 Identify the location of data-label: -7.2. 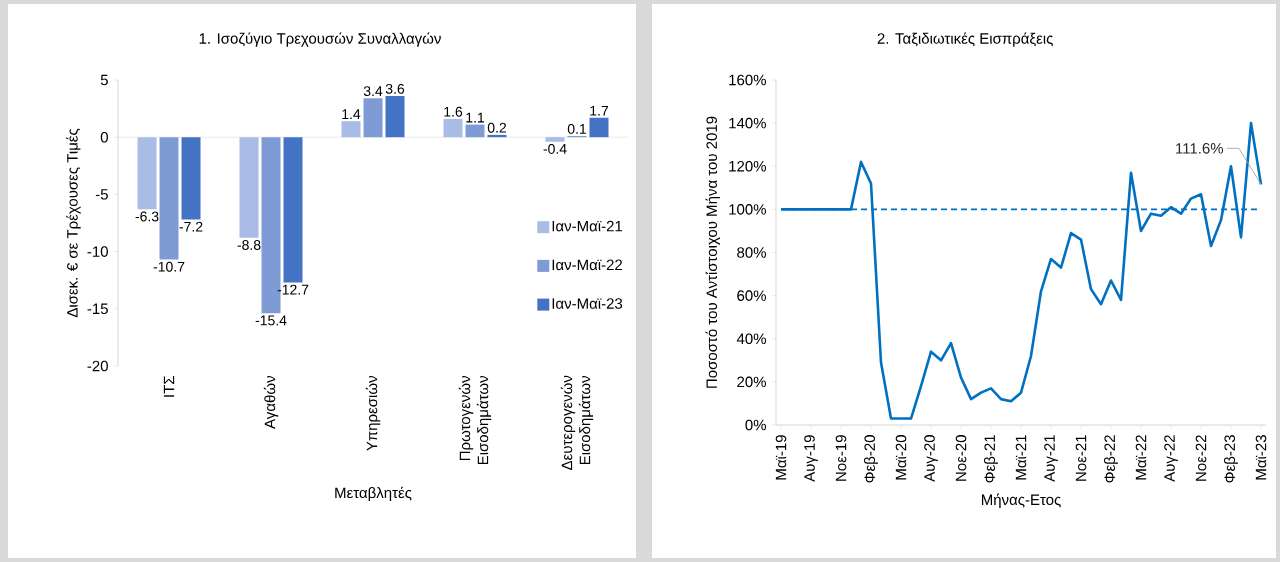
(191, 226).